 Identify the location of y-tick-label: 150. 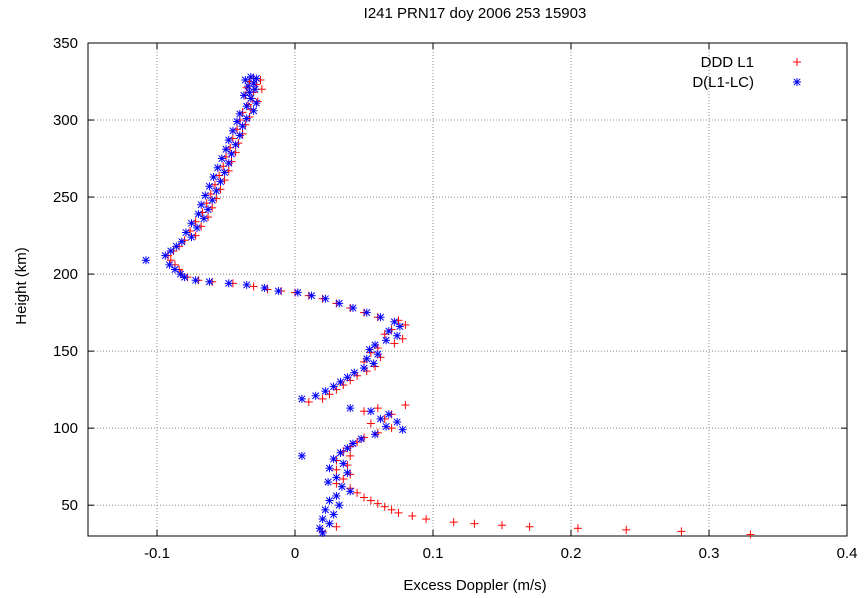
(65, 351).